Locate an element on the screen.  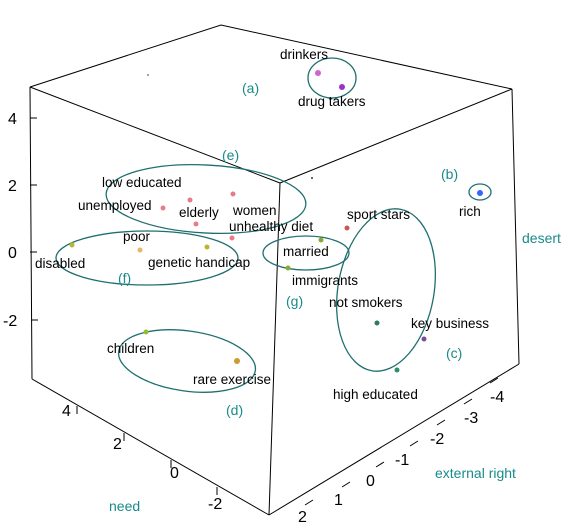
group-ellipse-c is located at coordinates (386, 290).